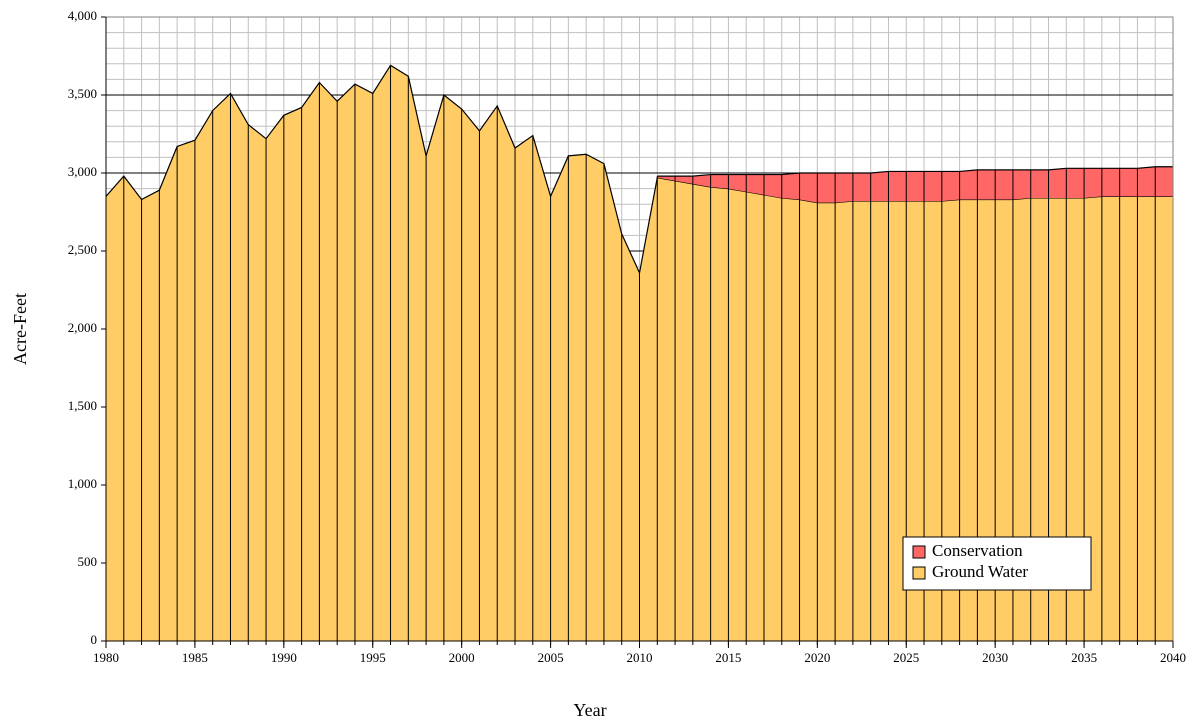 This screenshot has height=723, width=1194. What do you see at coordinates (82, 249) in the screenshot?
I see `y-tick-label: 2,500` at bounding box center [82, 249].